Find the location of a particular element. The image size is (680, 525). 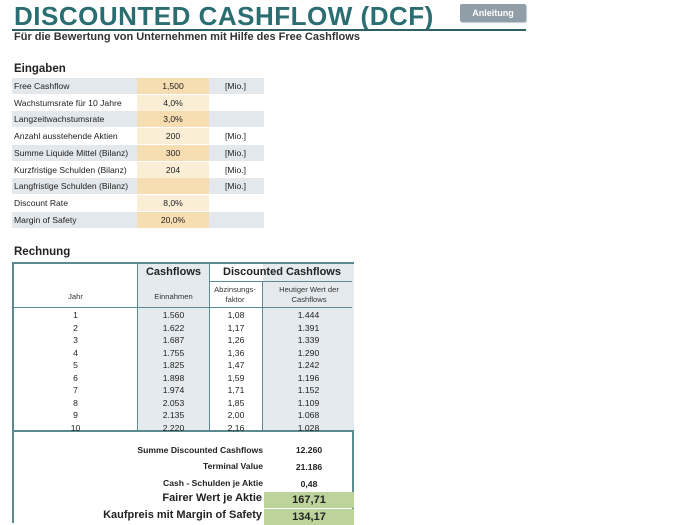

fair-value: 167,71 is located at coordinates (309, 500).